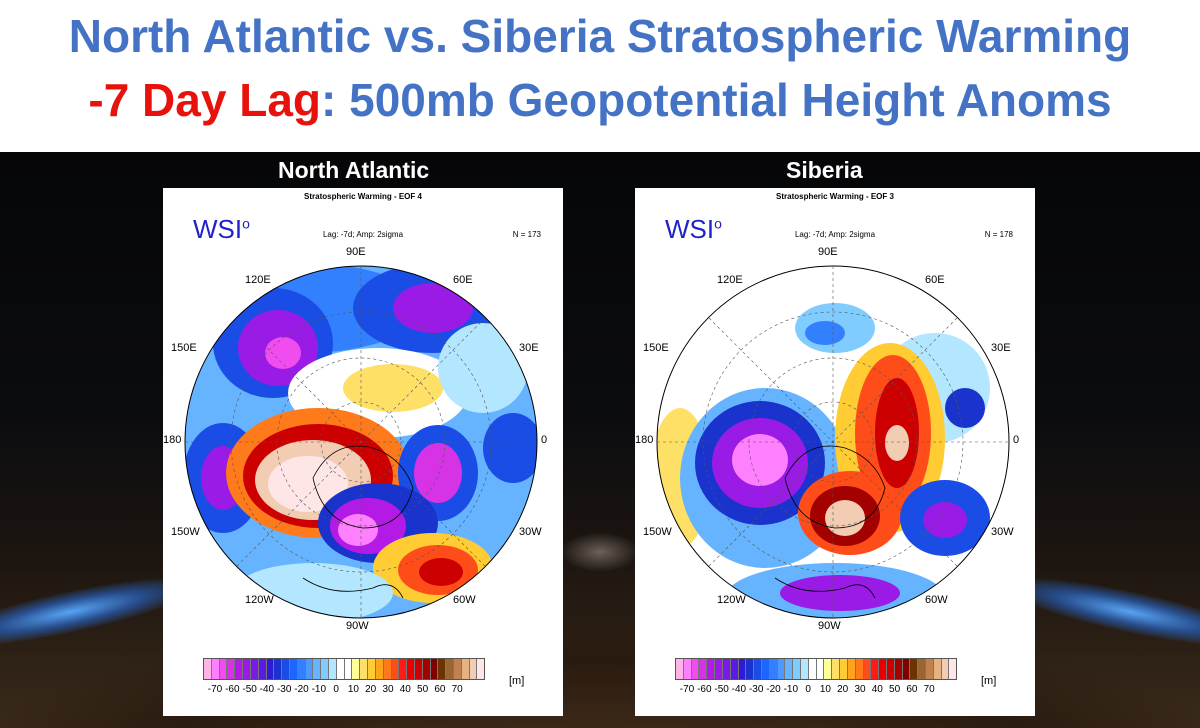 The width and height of the screenshot is (1200, 728). Describe the element at coordinates (205, 100) in the screenshot. I see `lag-text: -7 Day Lag` at that location.